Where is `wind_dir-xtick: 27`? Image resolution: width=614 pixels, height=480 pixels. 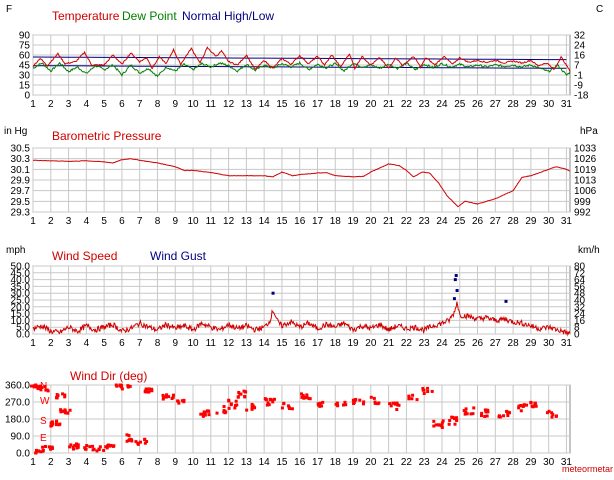
wind_dir-xtick: 27 is located at coordinates (496, 462).